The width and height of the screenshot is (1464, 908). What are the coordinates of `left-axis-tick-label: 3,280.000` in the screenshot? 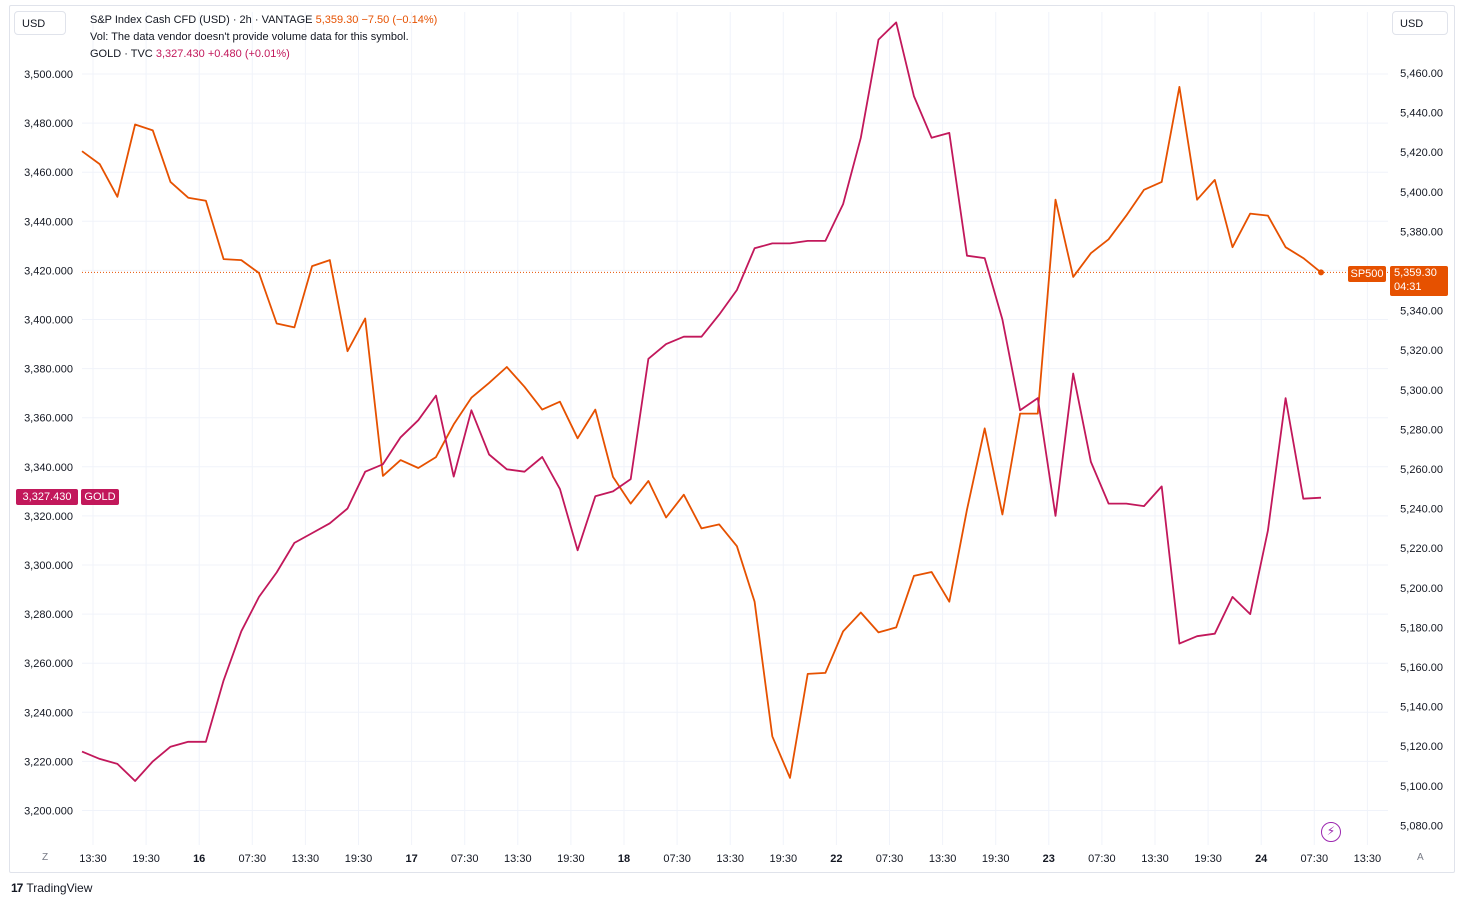 It's located at (48, 615).